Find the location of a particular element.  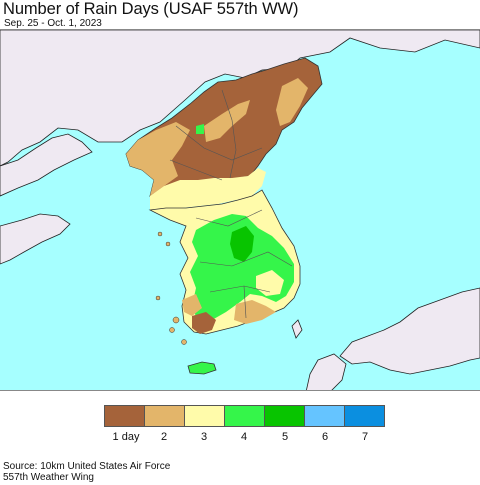

legend-label-7: 7 is located at coordinates (365, 437).